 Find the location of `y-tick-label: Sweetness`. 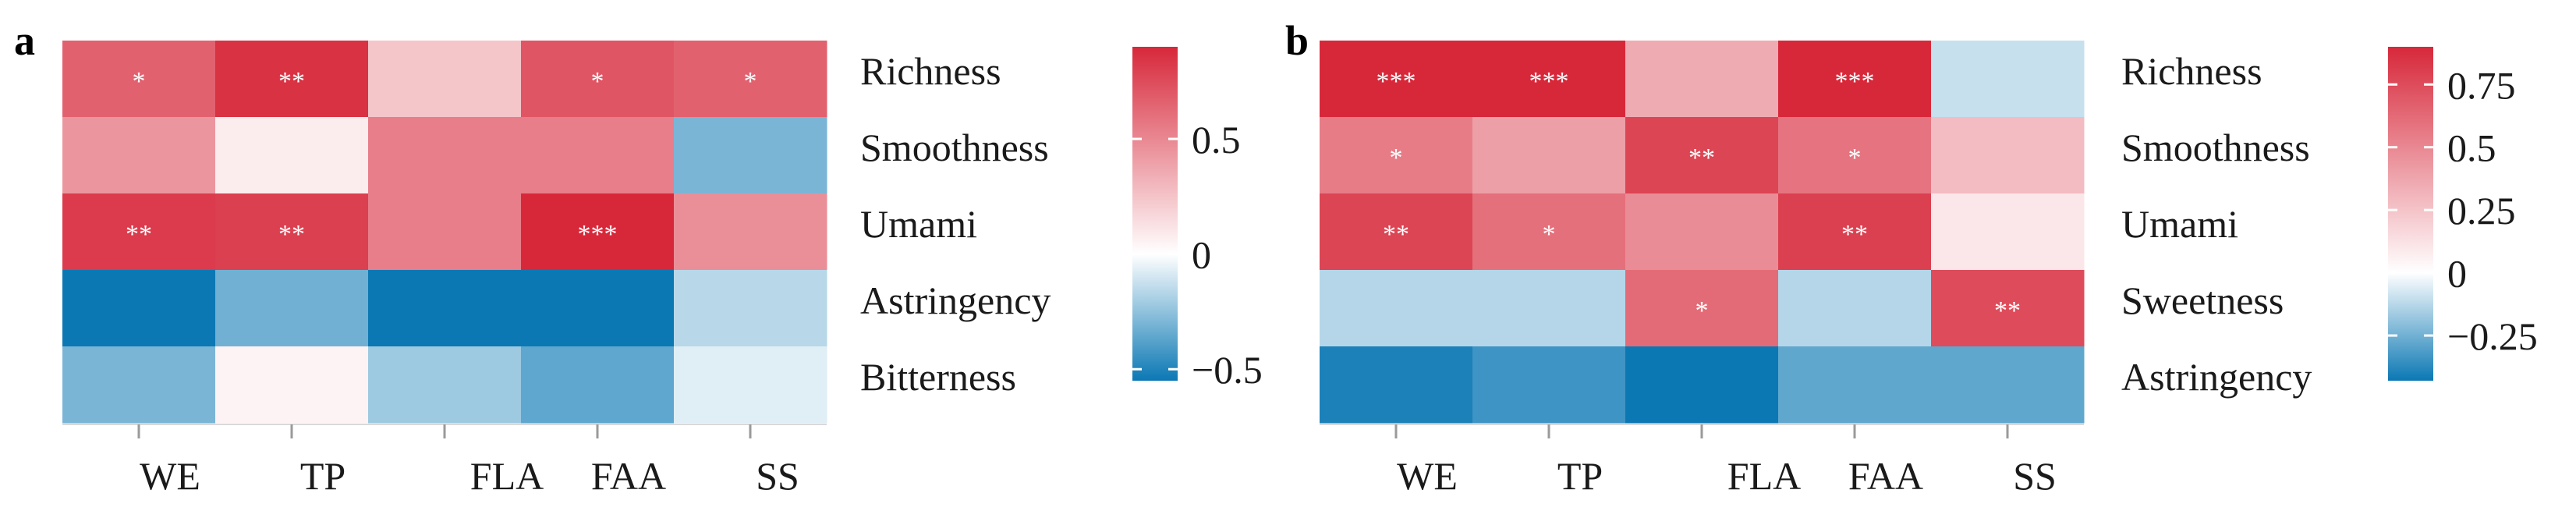

y-tick-label: Sweetness is located at coordinates (2202, 300).